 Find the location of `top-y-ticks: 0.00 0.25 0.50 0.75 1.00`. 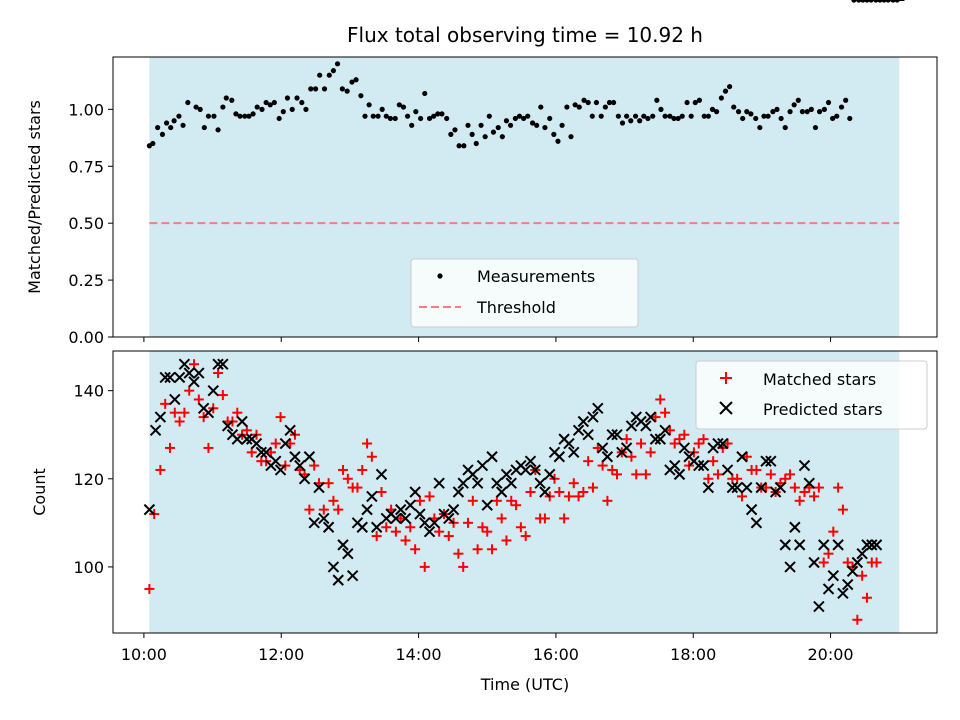

top-y-ticks: 0.00 0.25 0.50 0.75 1.00 is located at coordinates (90, 223).